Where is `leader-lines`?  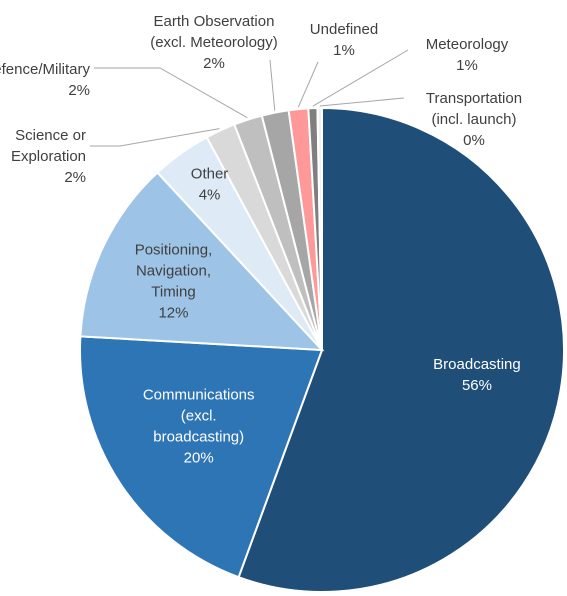
leader-lines is located at coordinates (249, 98).